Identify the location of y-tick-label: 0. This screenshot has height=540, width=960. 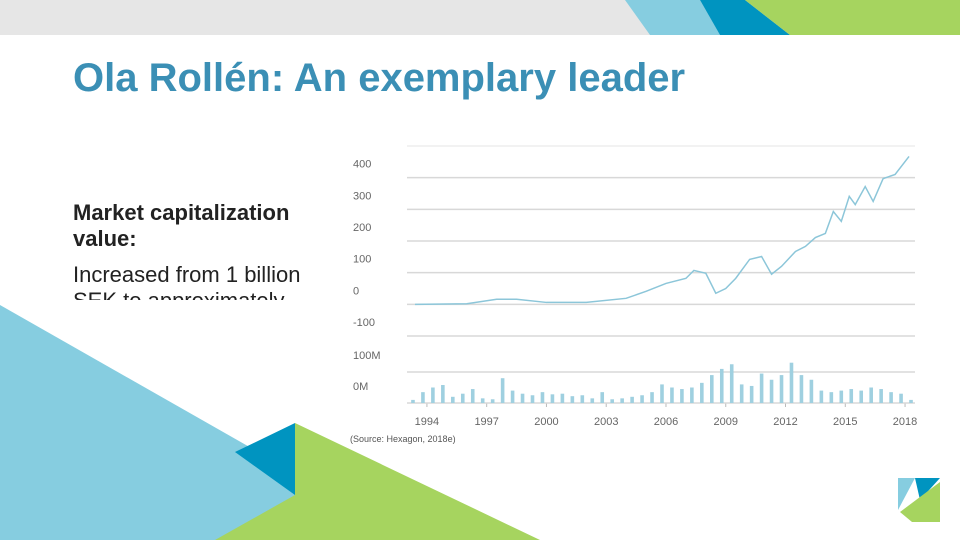
(356, 291).